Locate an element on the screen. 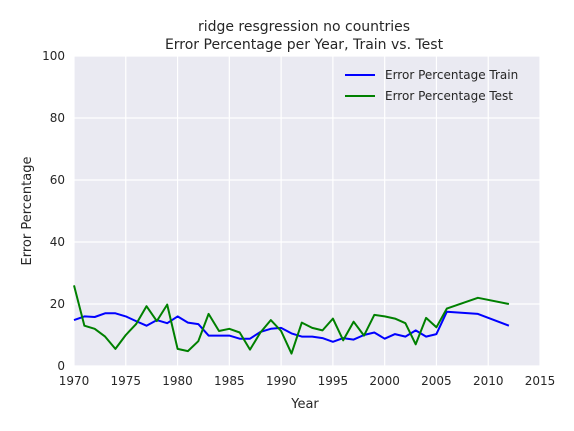 This screenshot has width=574, height=431. series-line-test is located at coordinates (291, 320).